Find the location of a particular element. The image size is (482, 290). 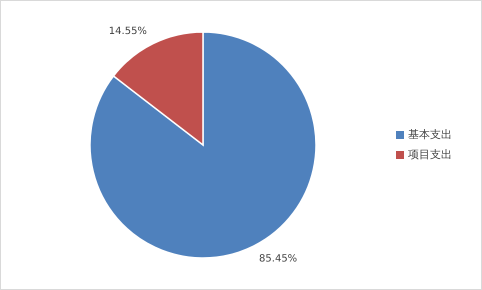

data-label: 14.55% is located at coordinates (127, 31).